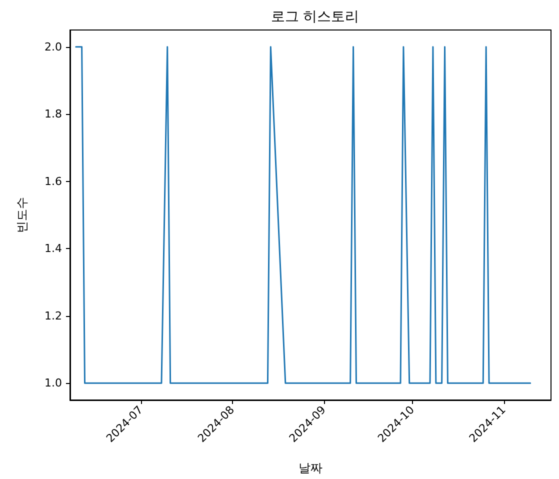 Image resolution: width=559 pixels, height=479 pixels. I want to click on y-tick-label: 1.0, so click(53, 383).